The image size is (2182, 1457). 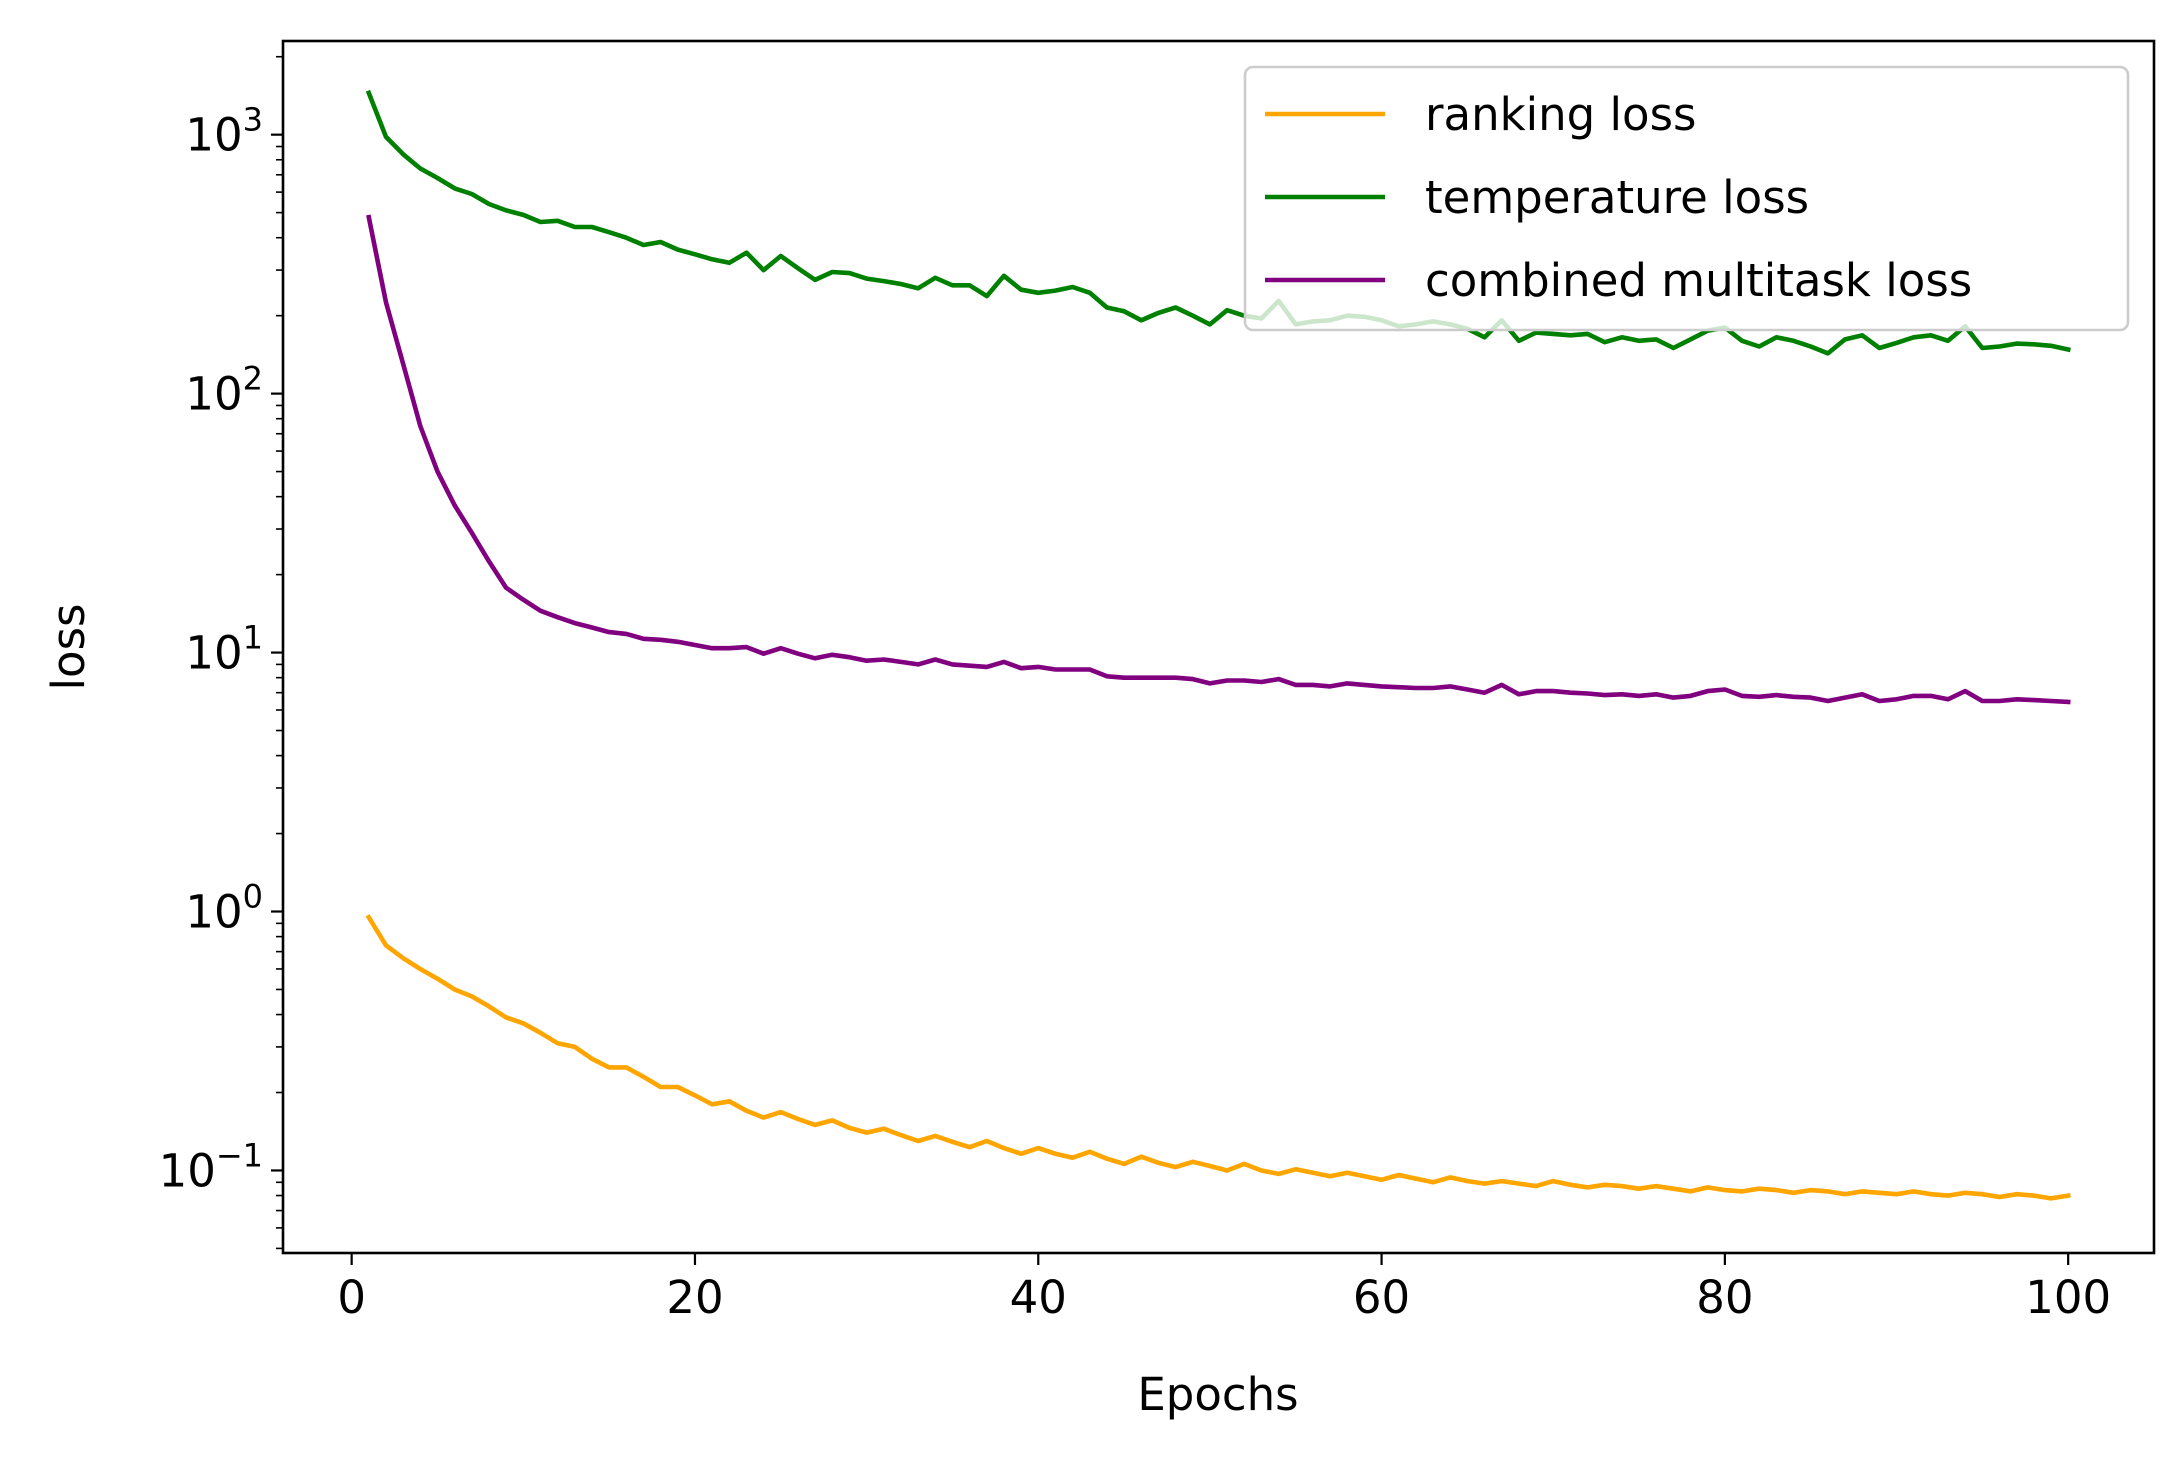 What do you see at coordinates (1698, 280) in the screenshot?
I see `legend-label-2: combined multitask loss` at bounding box center [1698, 280].